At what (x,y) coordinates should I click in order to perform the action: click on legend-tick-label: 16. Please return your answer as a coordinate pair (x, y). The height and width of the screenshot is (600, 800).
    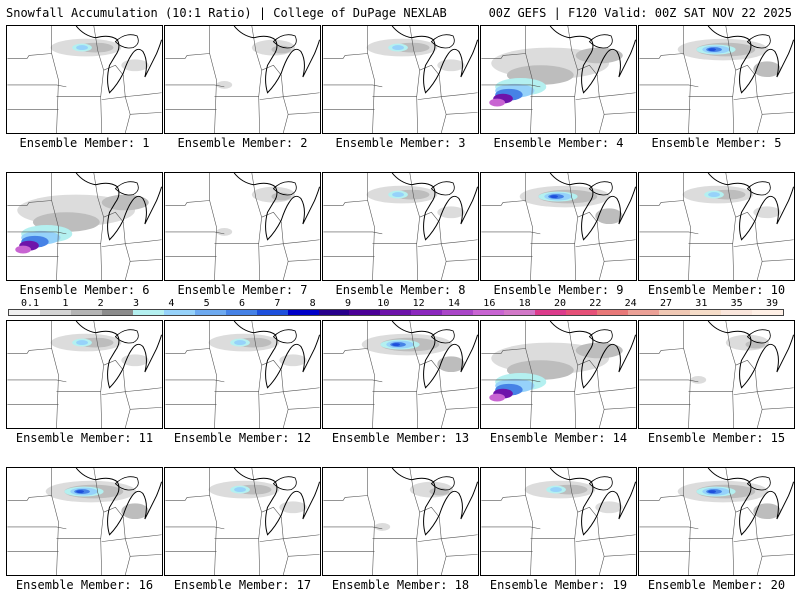
    Looking at the image, I should click on (489, 303).